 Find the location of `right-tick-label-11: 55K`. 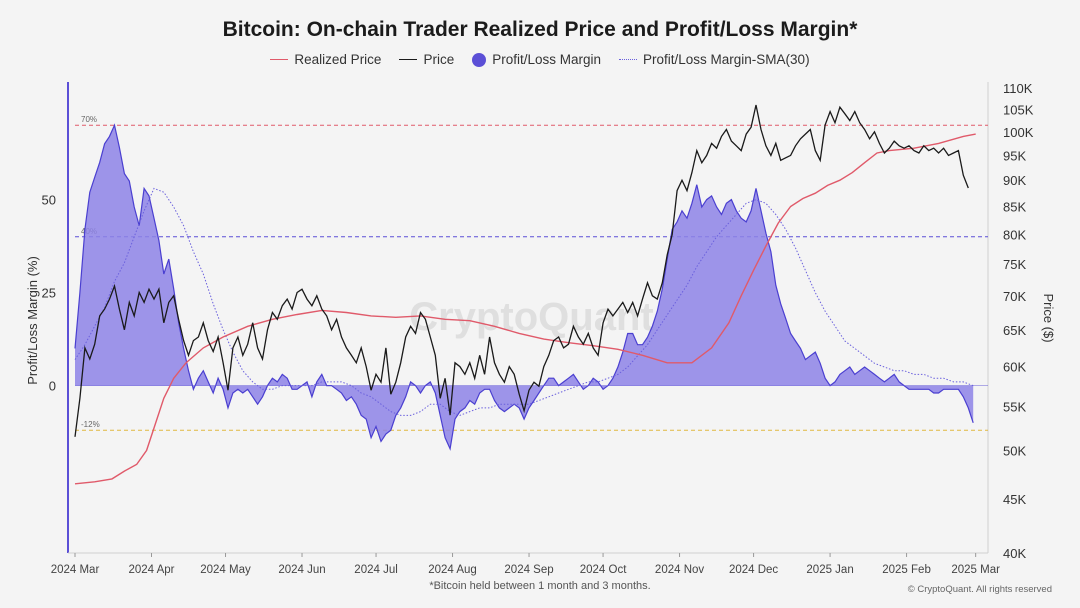

right-tick-label-11: 55K is located at coordinates (1014, 407).